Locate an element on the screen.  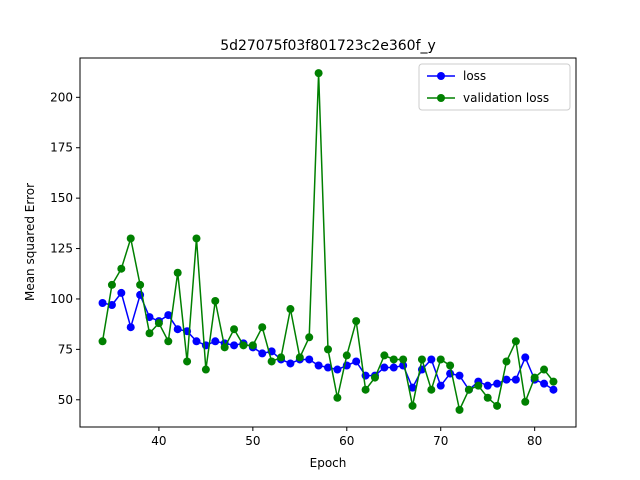
y-tick-label: 50 is located at coordinates (65, 400).